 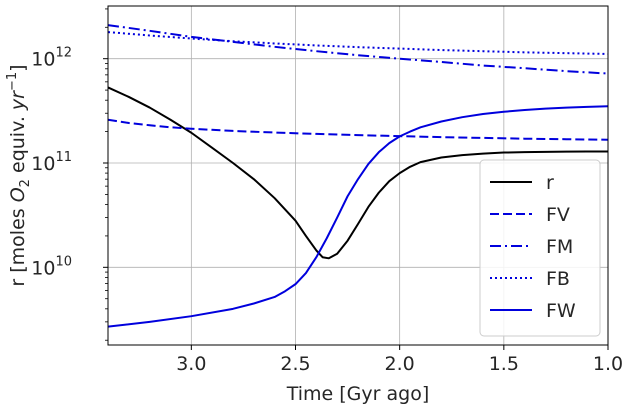 I want to click on x-tick-label: 2.5, so click(x=295, y=364).